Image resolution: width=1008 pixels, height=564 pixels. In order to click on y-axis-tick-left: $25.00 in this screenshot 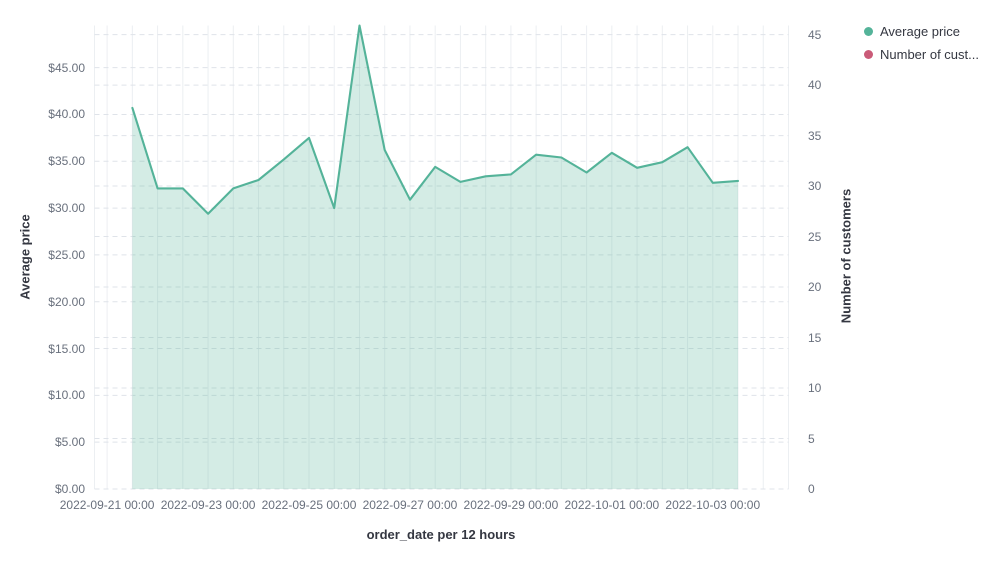, I will do `click(66, 254)`.